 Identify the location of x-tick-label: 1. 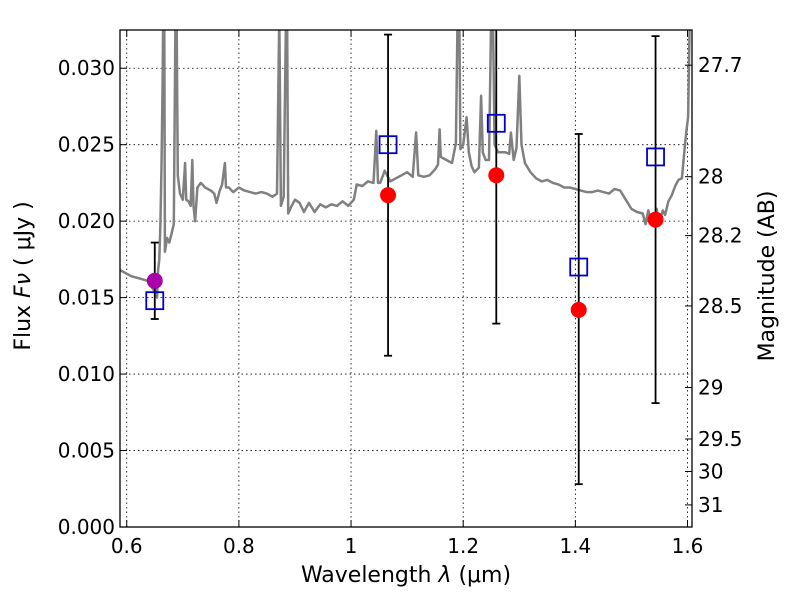
(351, 546).